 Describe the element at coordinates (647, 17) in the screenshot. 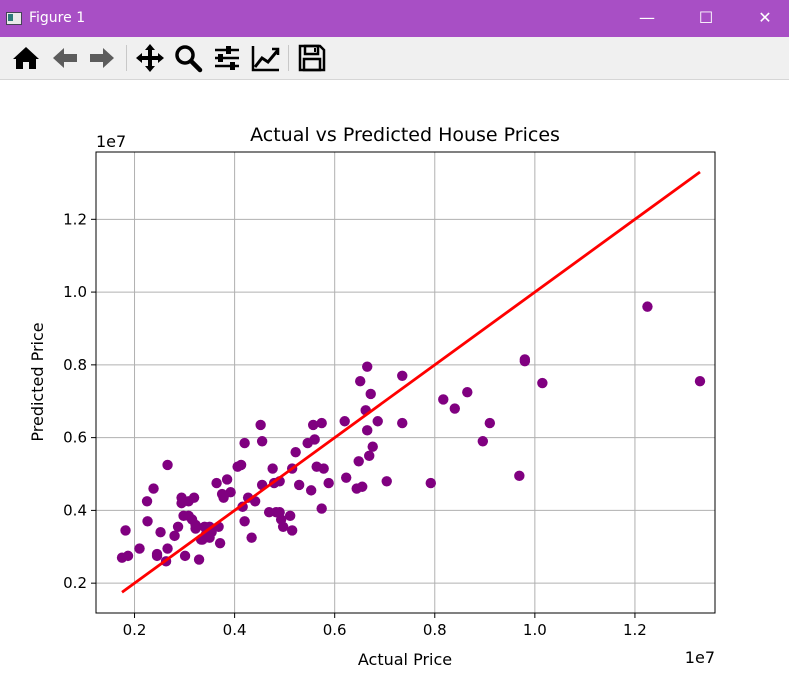

I see `minimize-button: —` at that location.